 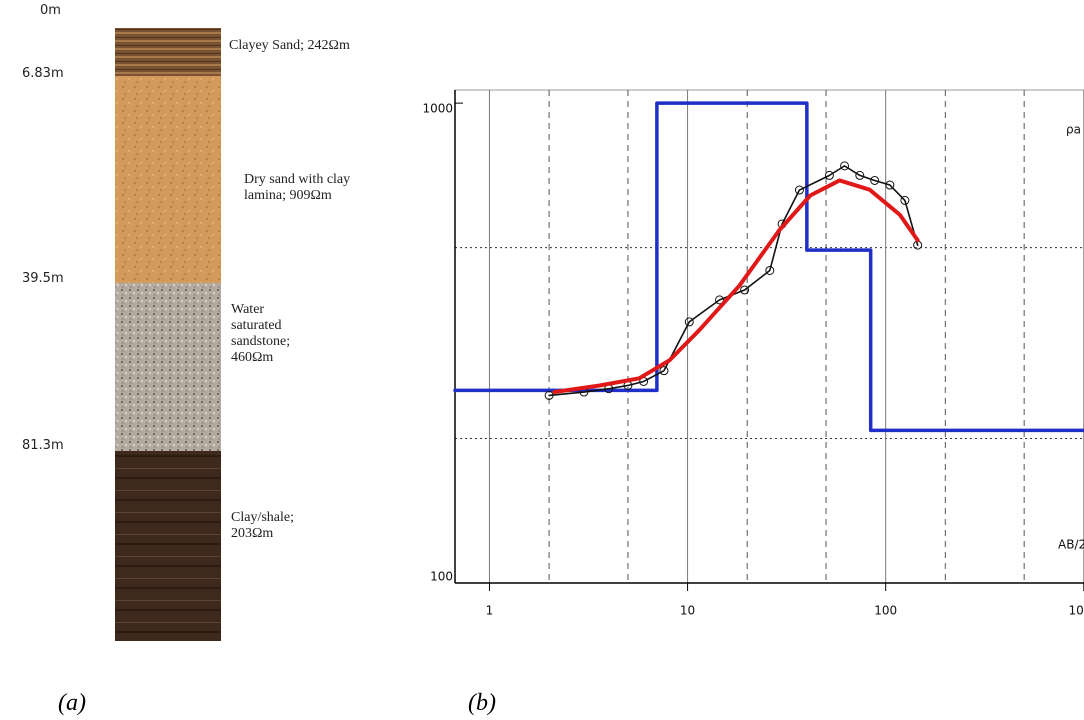 What do you see at coordinates (289, 45) in the screenshot?
I see `layer-label: Clayey Sand; 242Ωm` at bounding box center [289, 45].